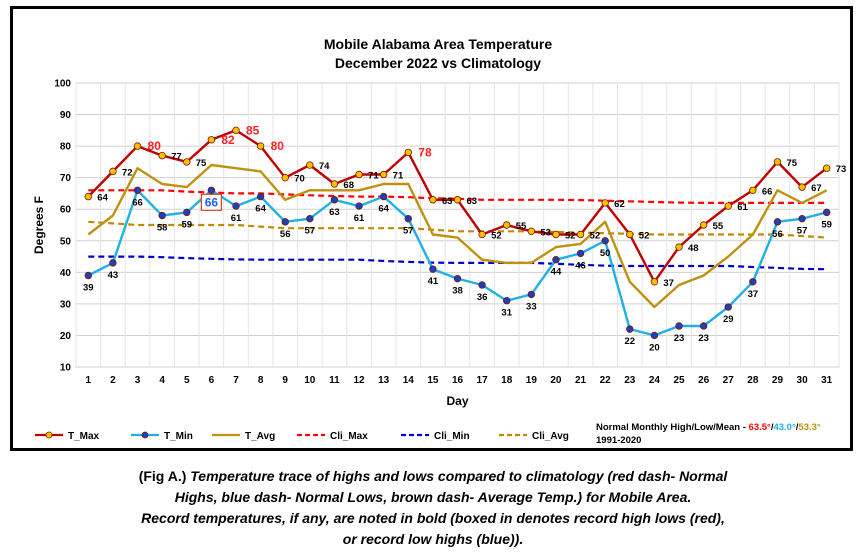 The image size is (866, 557). What do you see at coordinates (816, 188) in the screenshot?
I see `data-label-t-max-day-30: 67` at bounding box center [816, 188].